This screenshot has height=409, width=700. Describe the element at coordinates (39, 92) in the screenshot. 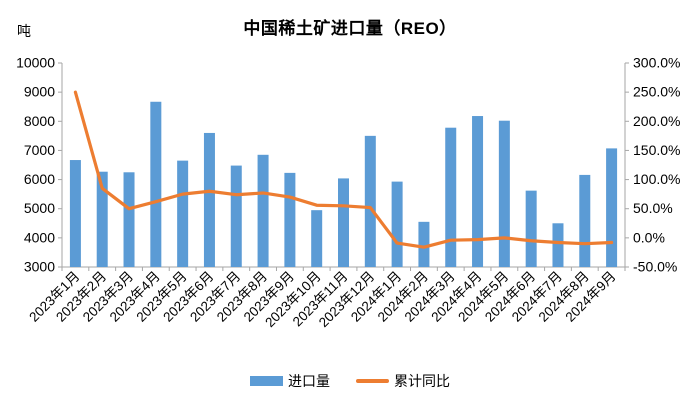

I see `left-axis-tick-label: 9000` at that location.